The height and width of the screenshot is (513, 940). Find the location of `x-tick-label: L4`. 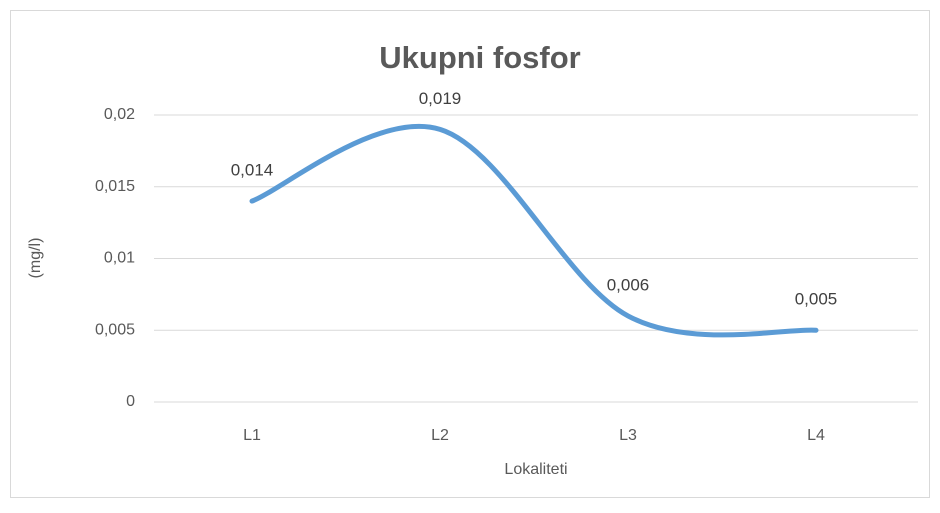

x-tick-label: L4 is located at coordinates (816, 435).